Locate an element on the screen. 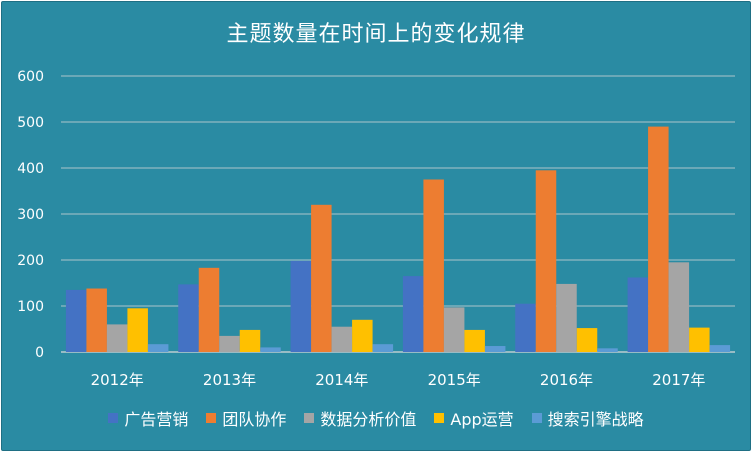 This screenshot has height=452, width=752. y-tick-label: 400 is located at coordinates (30, 169).